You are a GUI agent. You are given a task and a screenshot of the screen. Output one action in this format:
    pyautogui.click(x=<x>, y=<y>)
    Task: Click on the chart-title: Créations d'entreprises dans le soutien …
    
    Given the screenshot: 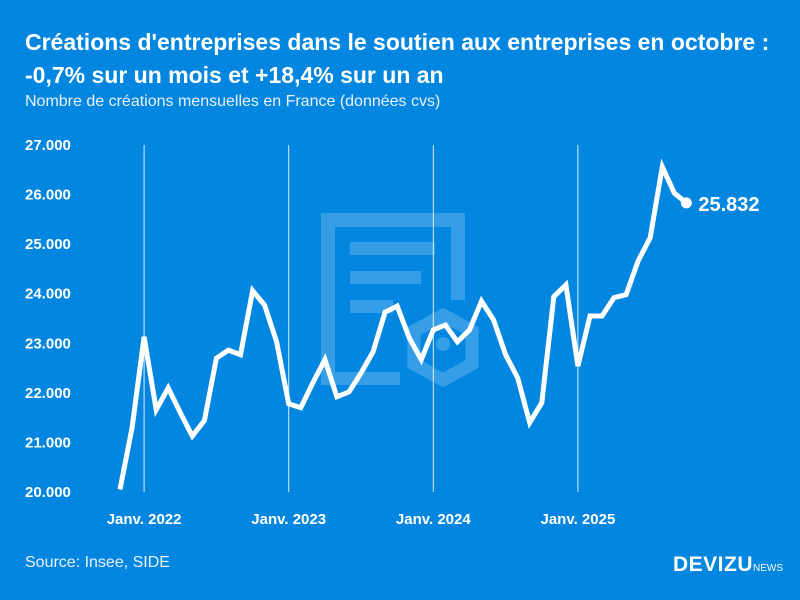 What is the action you would take?
    pyautogui.click(x=397, y=58)
    